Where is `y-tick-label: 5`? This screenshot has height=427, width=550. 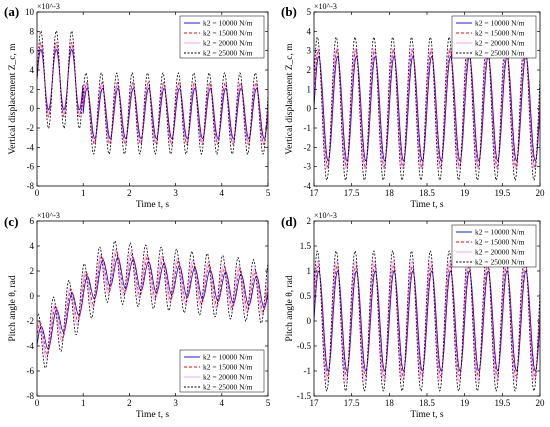
y-tick-label: 5 is located at coordinates (309, 12).